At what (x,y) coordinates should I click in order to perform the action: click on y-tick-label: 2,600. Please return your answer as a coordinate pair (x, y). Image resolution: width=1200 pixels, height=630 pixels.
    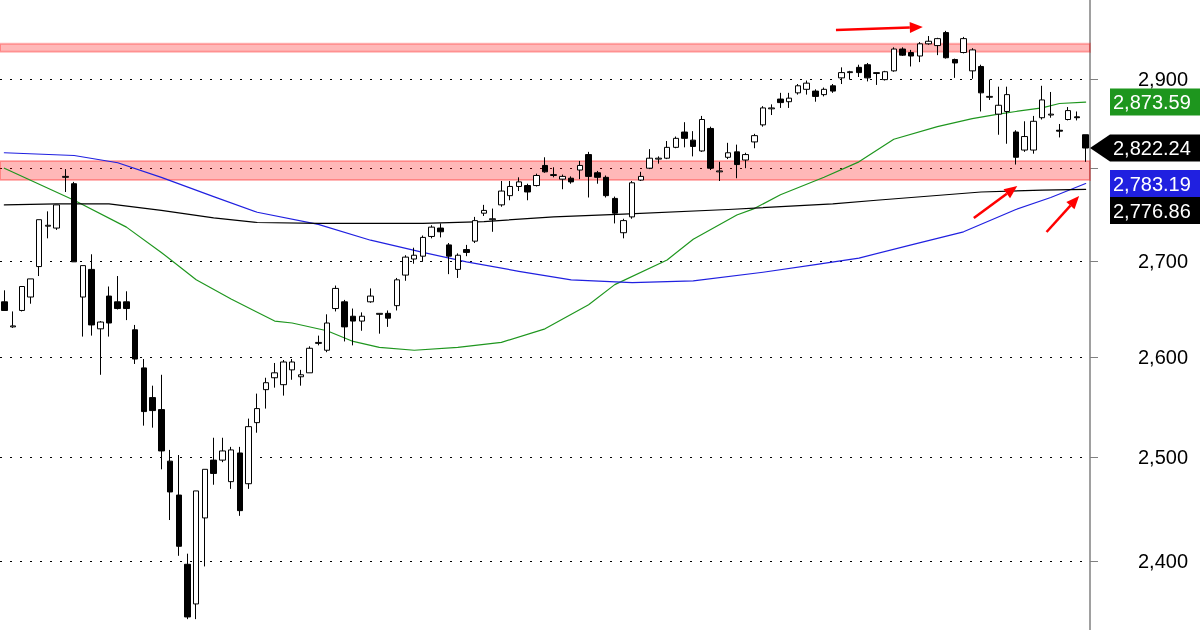
    Looking at the image, I should click on (1163, 357).